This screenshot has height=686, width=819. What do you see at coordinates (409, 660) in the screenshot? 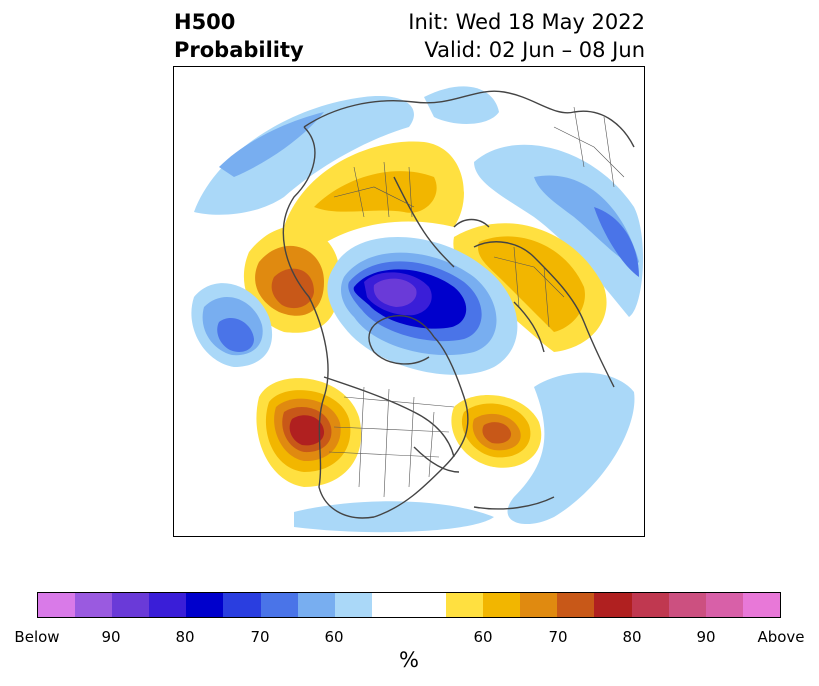
I see `colorbar-unit: %` at bounding box center [409, 660].